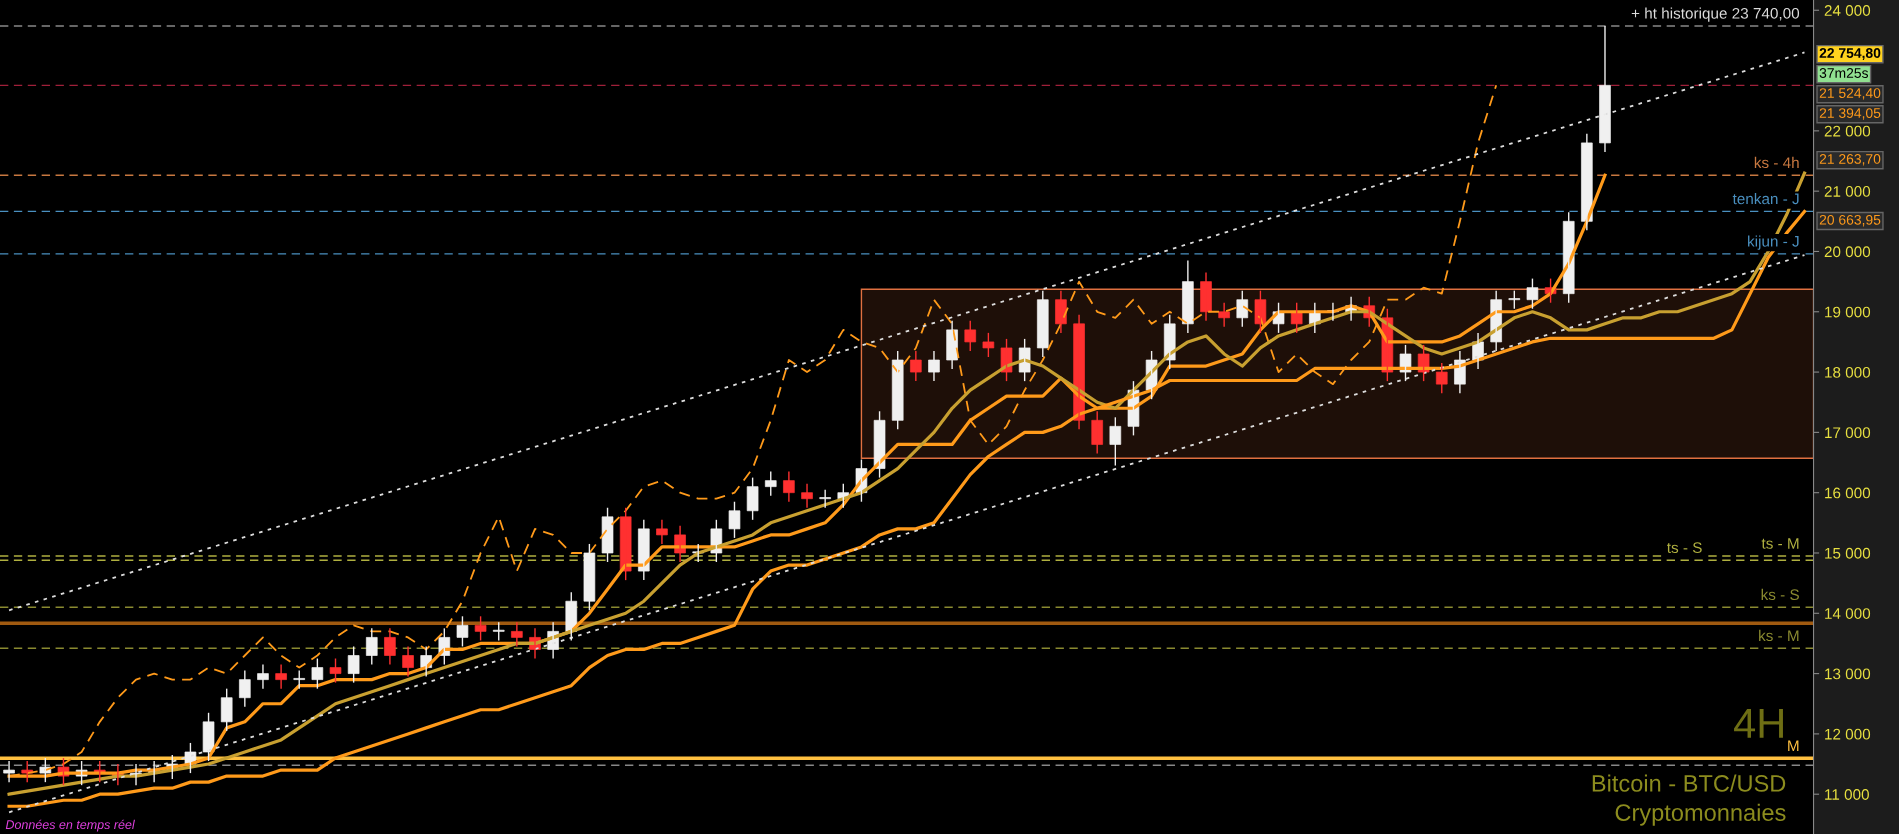 This screenshot has width=1899, height=834. What do you see at coordinates (1847, 794) in the screenshot?
I see `y-tick-label: 11 000` at bounding box center [1847, 794].